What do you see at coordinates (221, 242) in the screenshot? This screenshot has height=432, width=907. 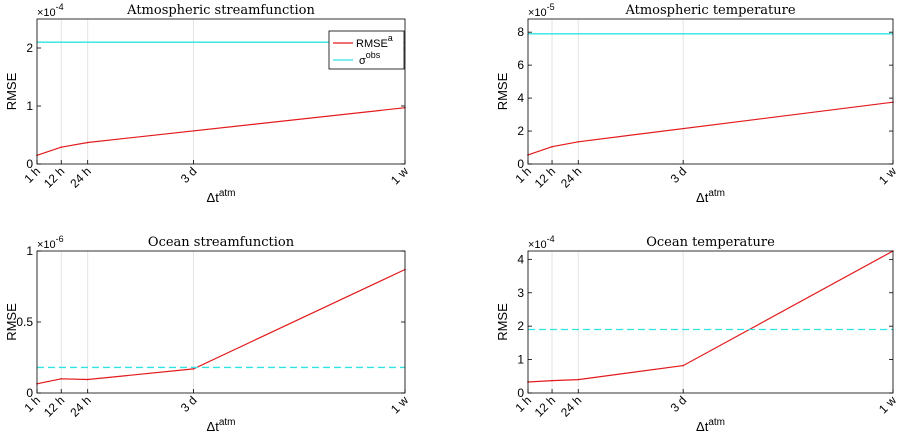 I see `chart-title: Ocean streamfunction` at bounding box center [221, 242].